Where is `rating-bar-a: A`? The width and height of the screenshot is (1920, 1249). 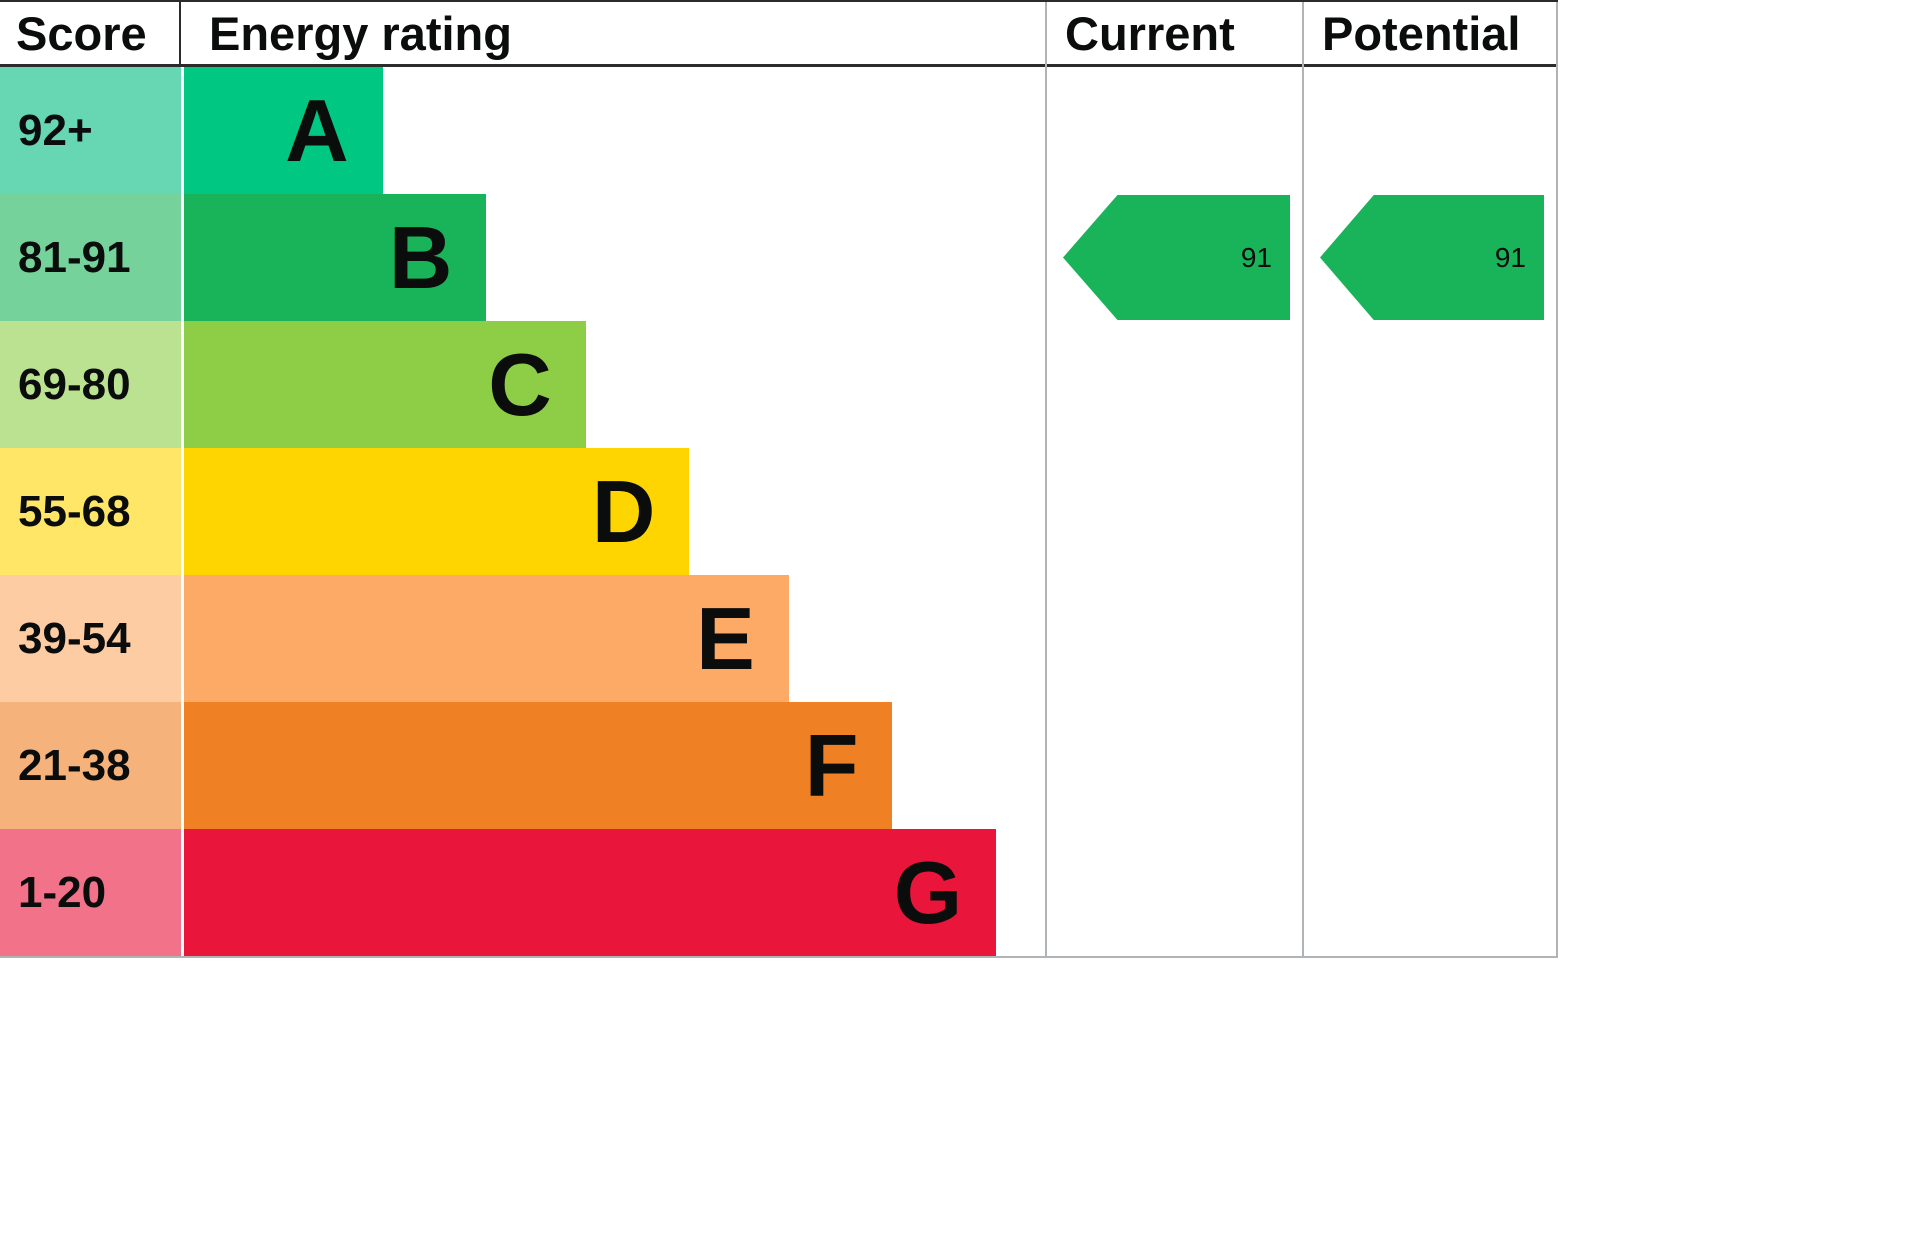
rating-bar-a: A is located at coordinates (283, 130).